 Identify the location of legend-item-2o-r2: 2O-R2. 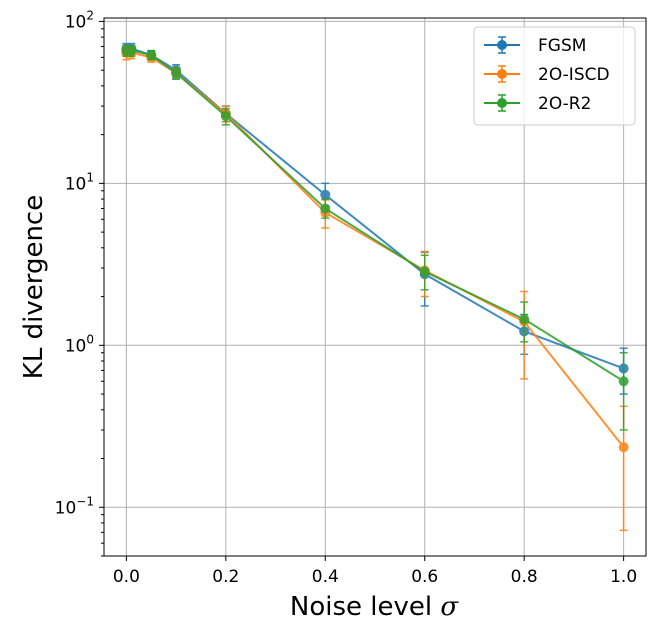
(537, 104).